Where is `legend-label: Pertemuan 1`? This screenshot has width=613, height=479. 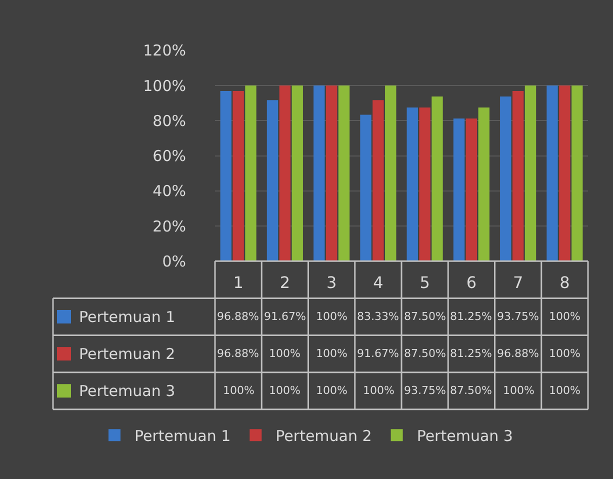 legend-label: Pertemuan 1 is located at coordinates (127, 317).